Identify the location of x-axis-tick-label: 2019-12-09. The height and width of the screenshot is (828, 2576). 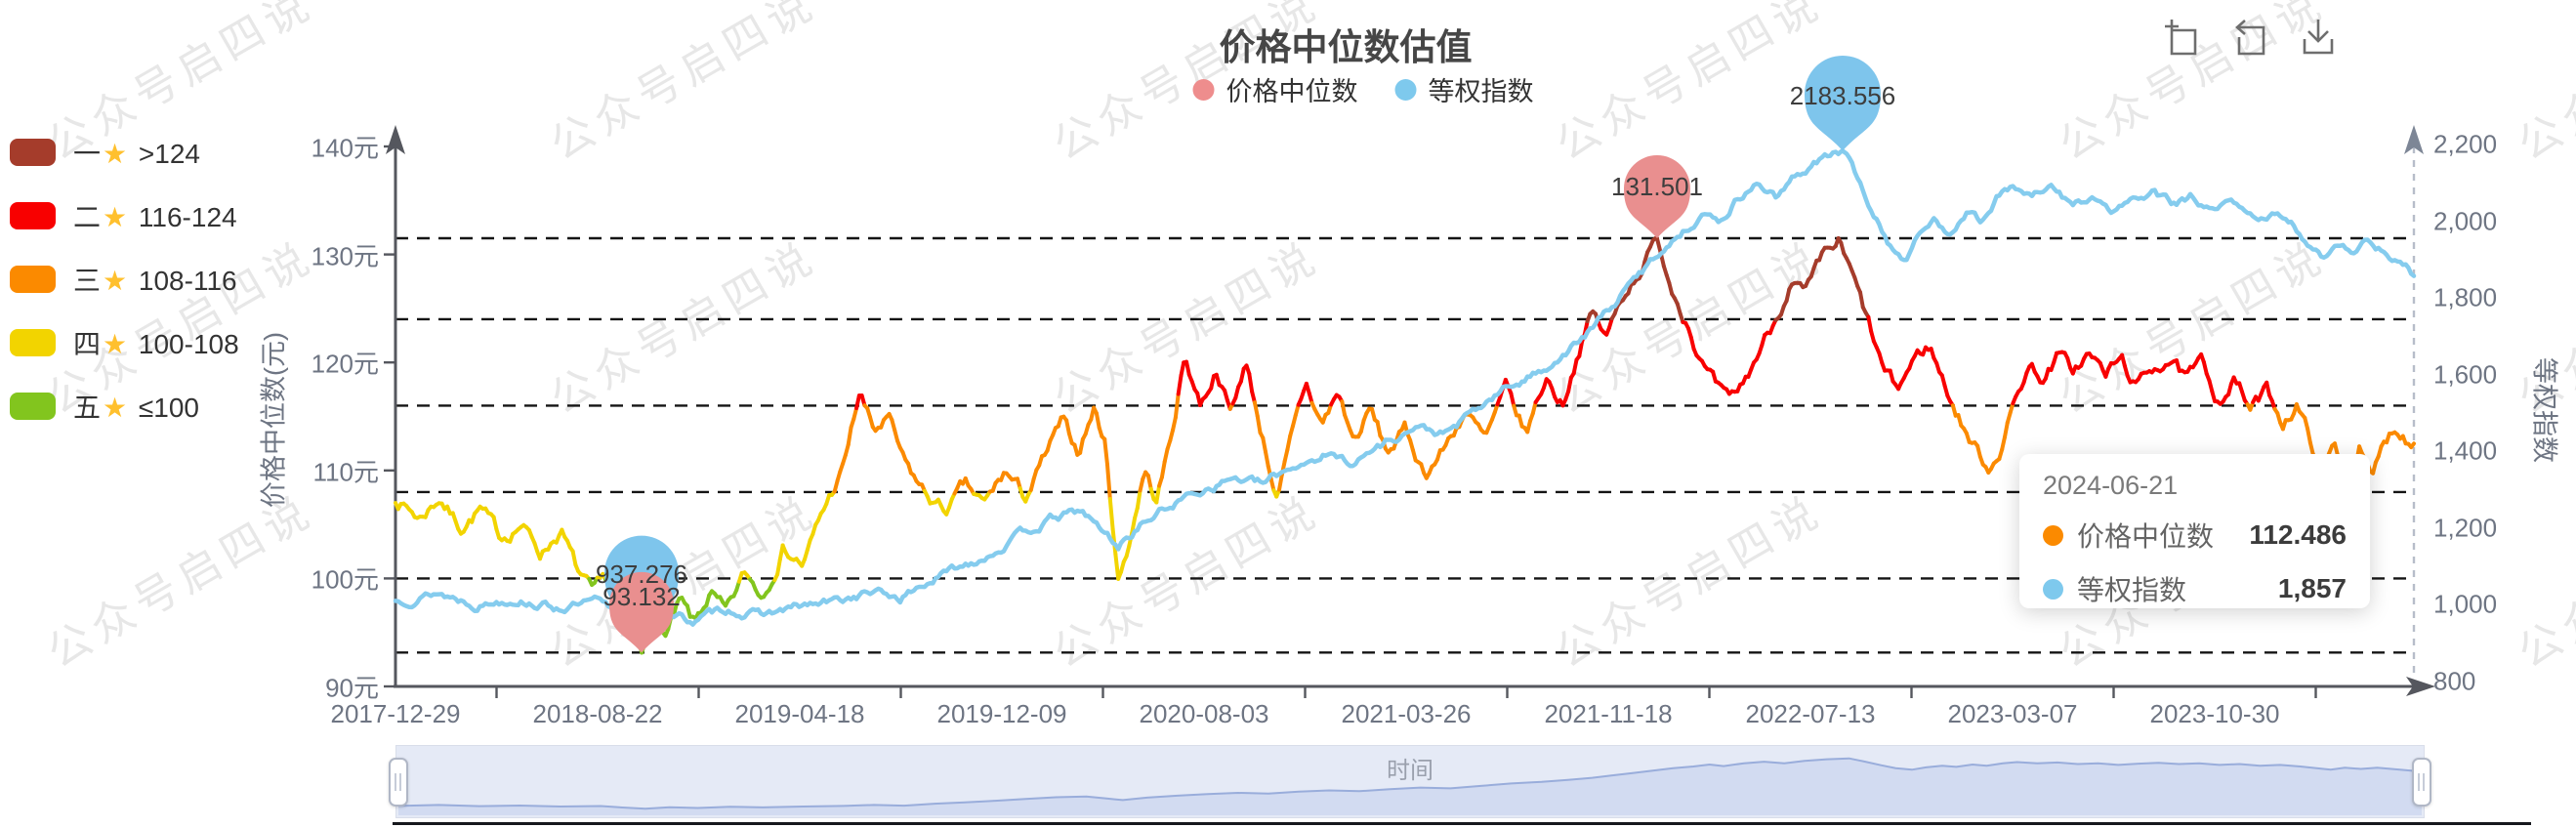
(1002, 714).